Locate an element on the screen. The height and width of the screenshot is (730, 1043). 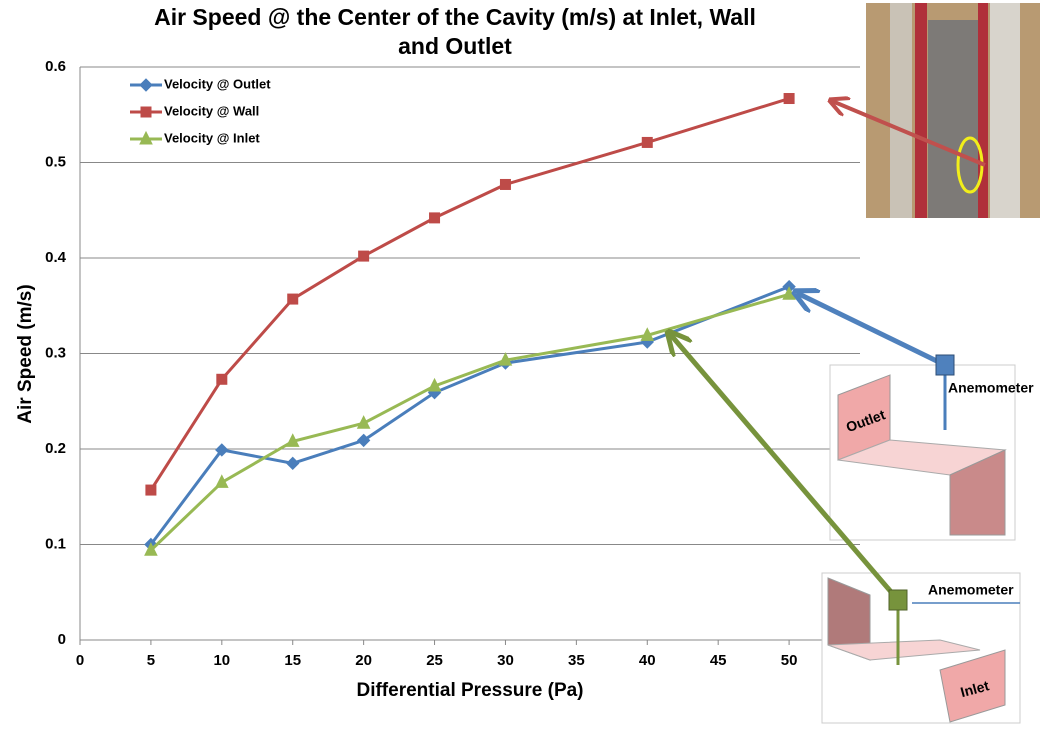
x-tick-label: 20 is located at coordinates (363, 660).